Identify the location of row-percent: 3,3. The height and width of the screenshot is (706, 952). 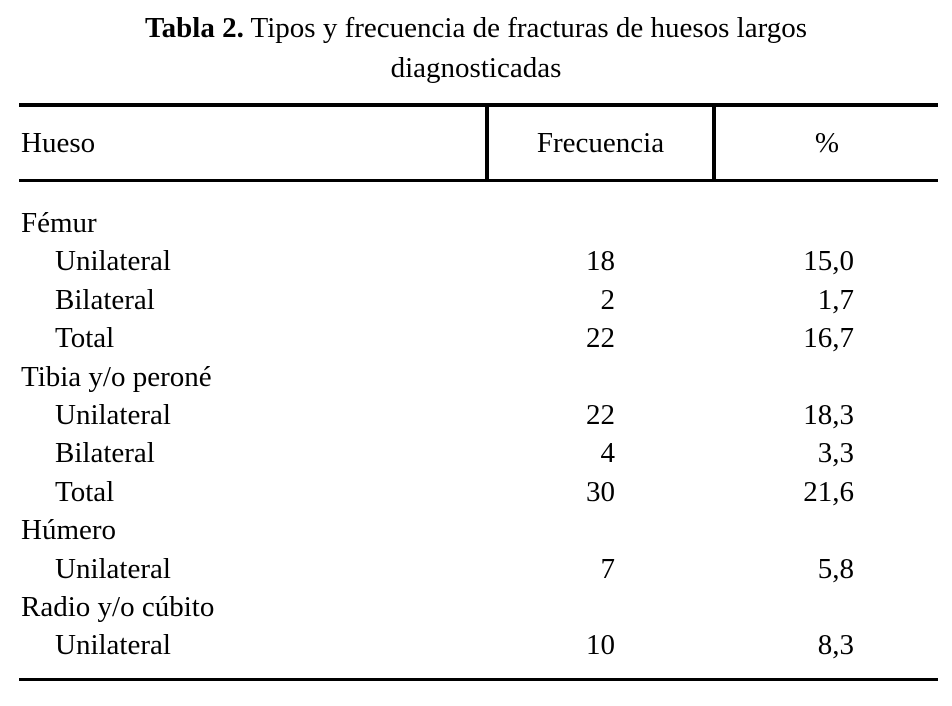
(835, 453).